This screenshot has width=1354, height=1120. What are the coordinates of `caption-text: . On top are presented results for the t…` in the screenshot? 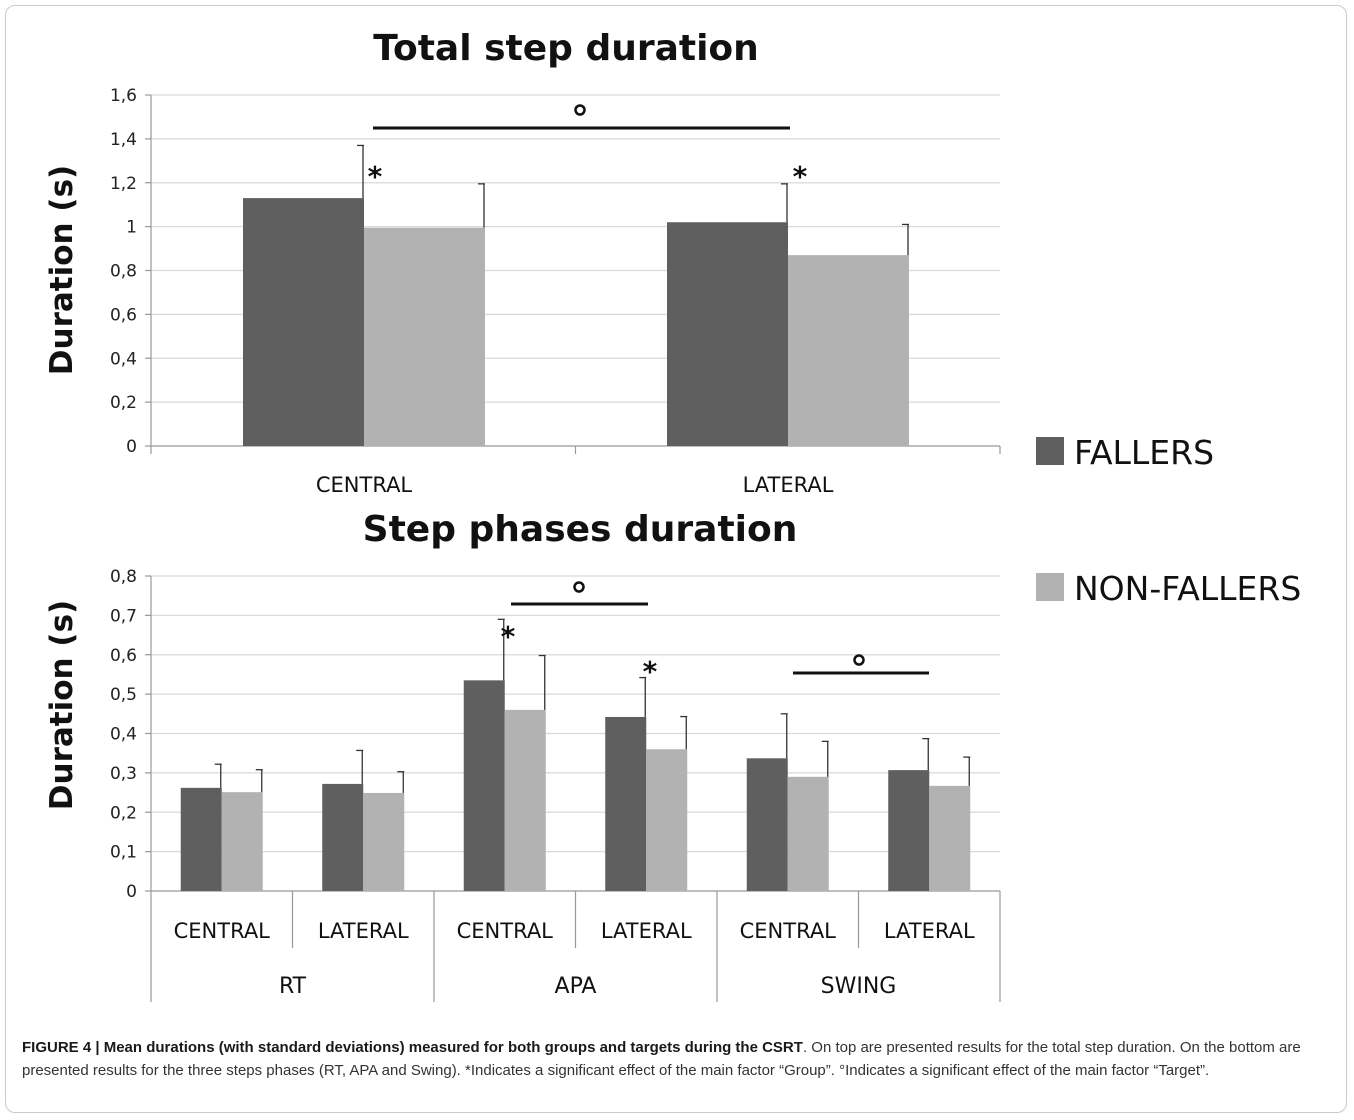 It's located at (661, 1059).